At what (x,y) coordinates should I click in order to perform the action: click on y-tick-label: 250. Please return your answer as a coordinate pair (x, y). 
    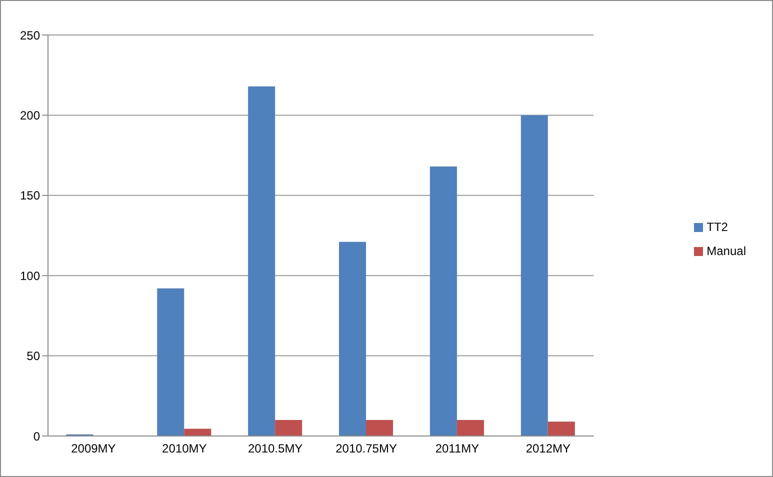
    Looking at the image, I should click on (30, 35).